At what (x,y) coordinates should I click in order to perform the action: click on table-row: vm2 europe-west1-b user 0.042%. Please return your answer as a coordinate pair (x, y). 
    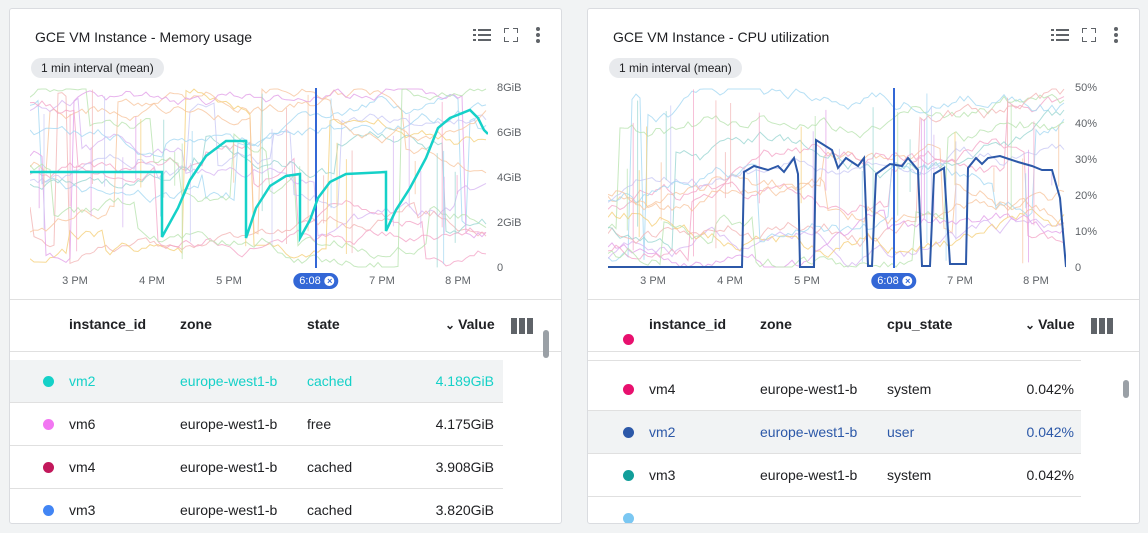
    Looking at the image, I should click on (834, 432).